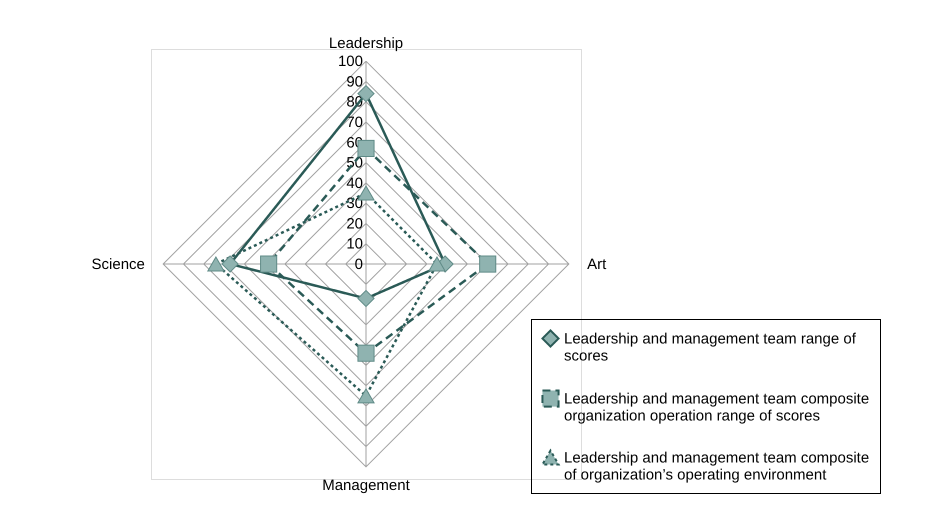 The width and height of the screenshot is (925, 516). Describe the element at coordinates (366, 43) in the screenshot. I see `spoke-label: Leadership` at that location.